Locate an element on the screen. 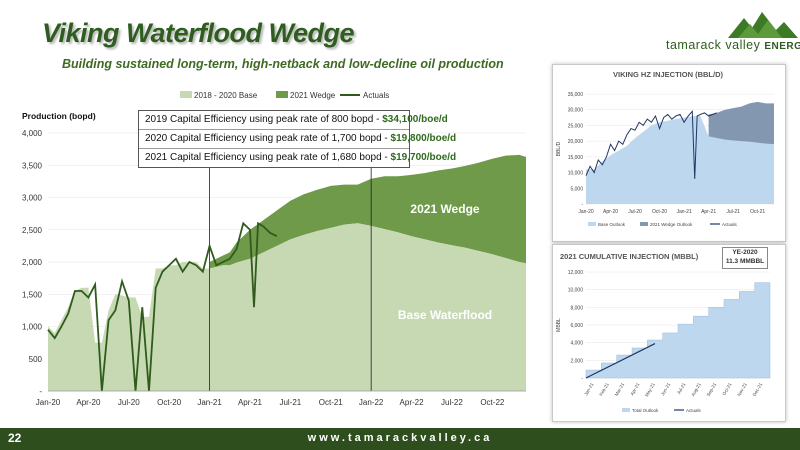  slide-title: Viking Waterflood Wedge is located at coordinates (198, 33).